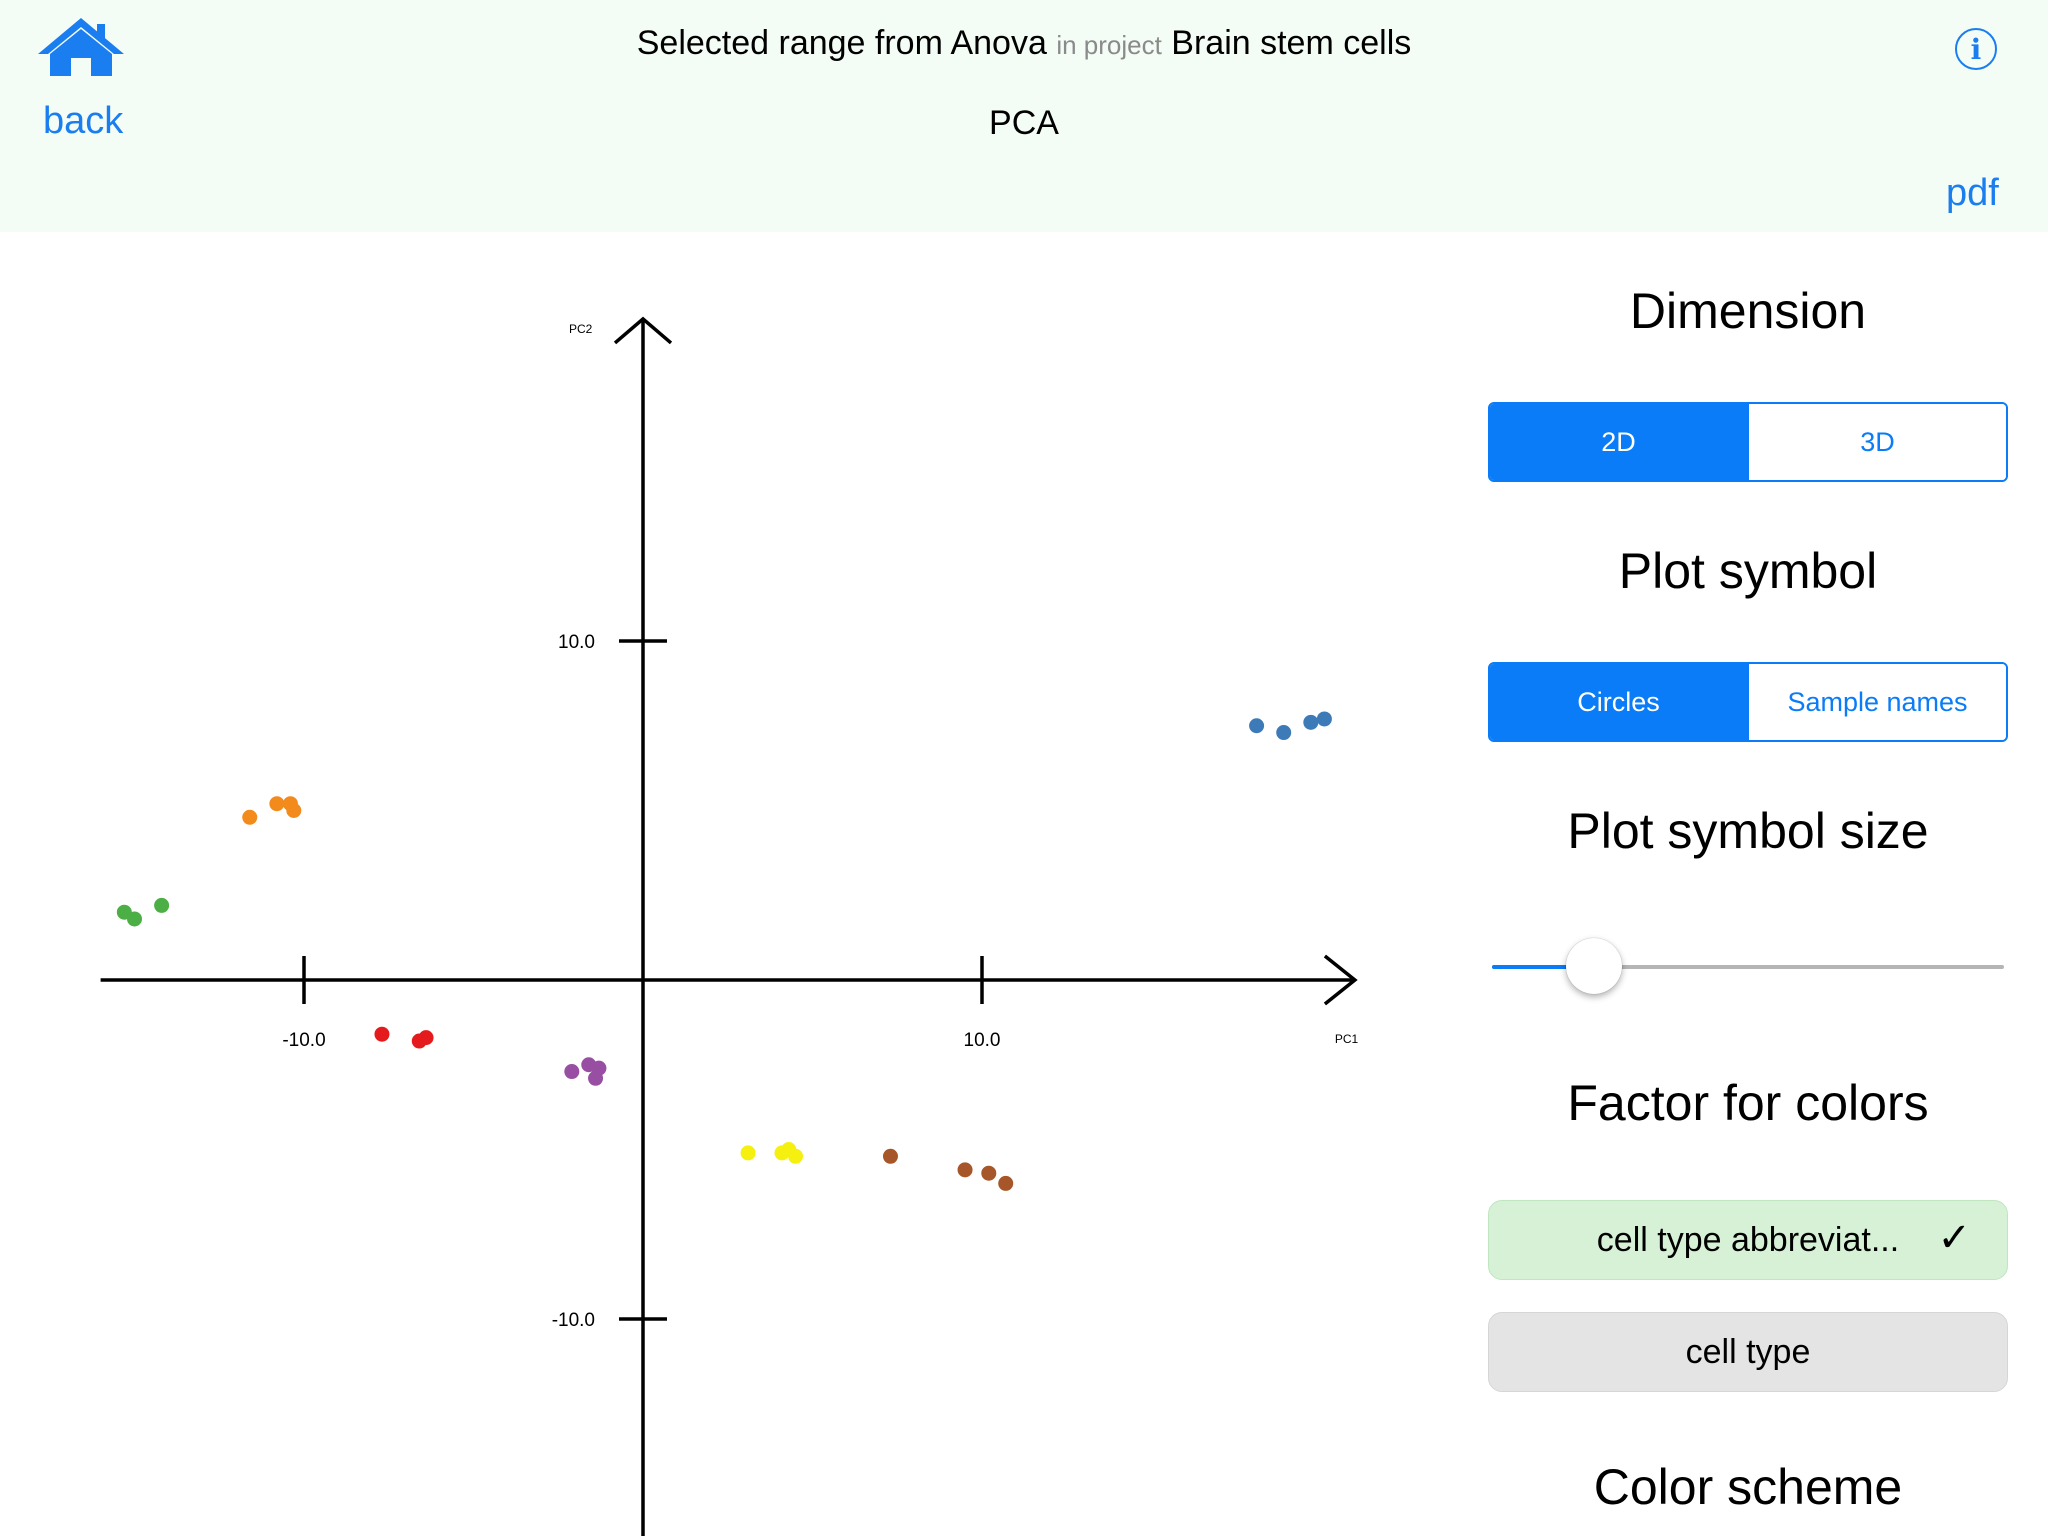 Image resolution: width=2048 pixels, height=1536 pixels. What do you see at coordinates (1543, 967) in the screenshot?
I see `slider-fill` at bounding box center [1543, 967].